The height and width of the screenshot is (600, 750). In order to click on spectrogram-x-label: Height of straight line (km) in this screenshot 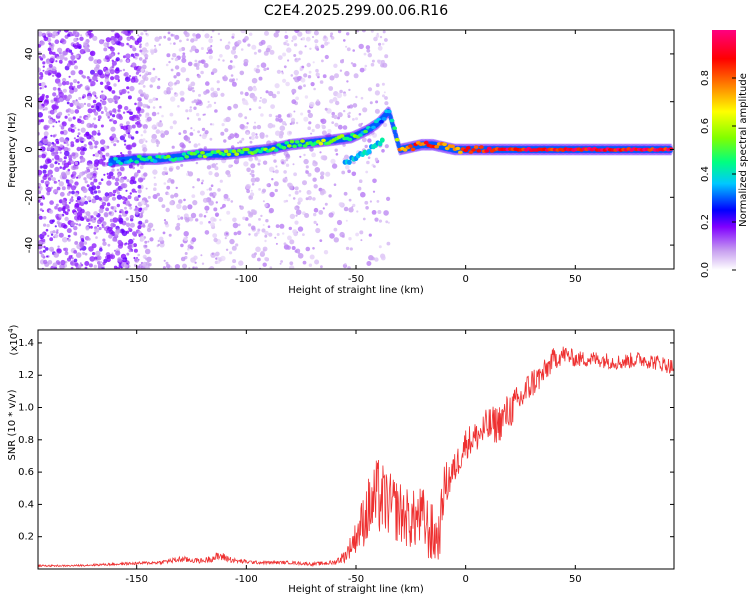, I will do `click(356, 290)`.